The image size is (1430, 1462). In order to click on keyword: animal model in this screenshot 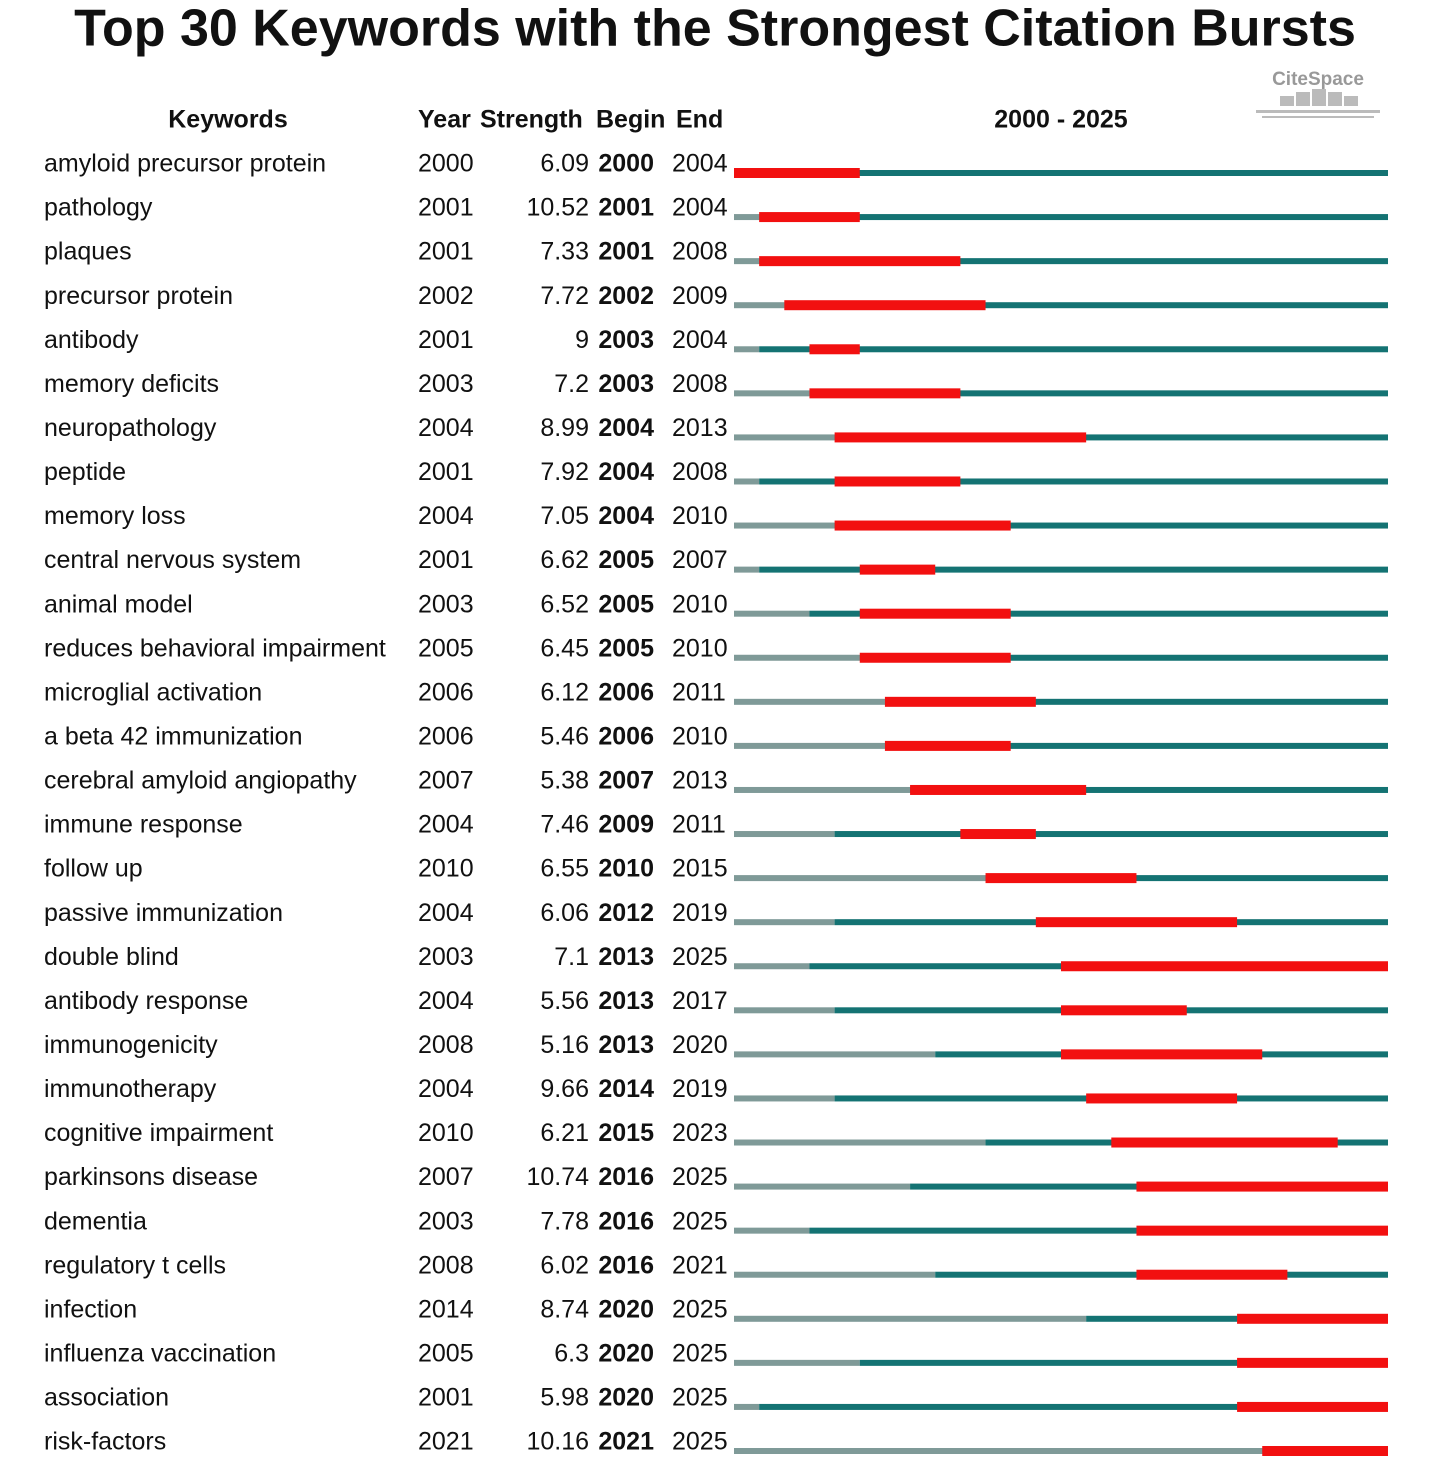, I will do `click(118, 604)`.